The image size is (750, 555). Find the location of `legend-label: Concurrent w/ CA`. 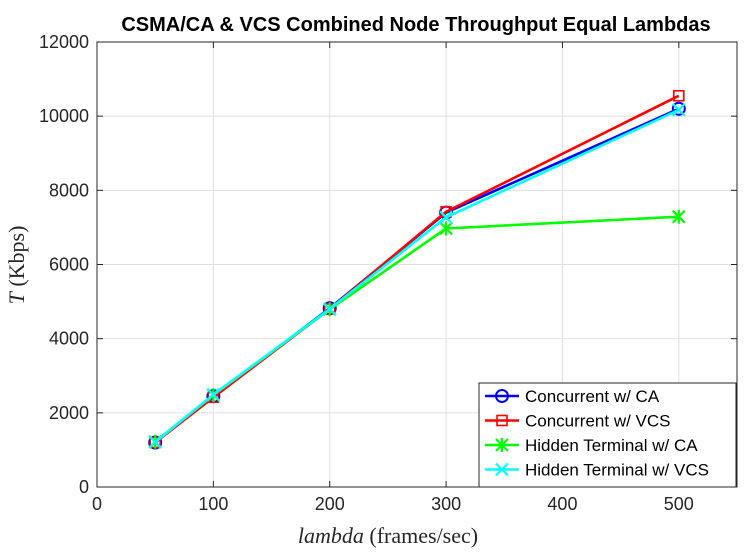

legend-label: Concurrent w/ CA is located at coordinates (592, 396).